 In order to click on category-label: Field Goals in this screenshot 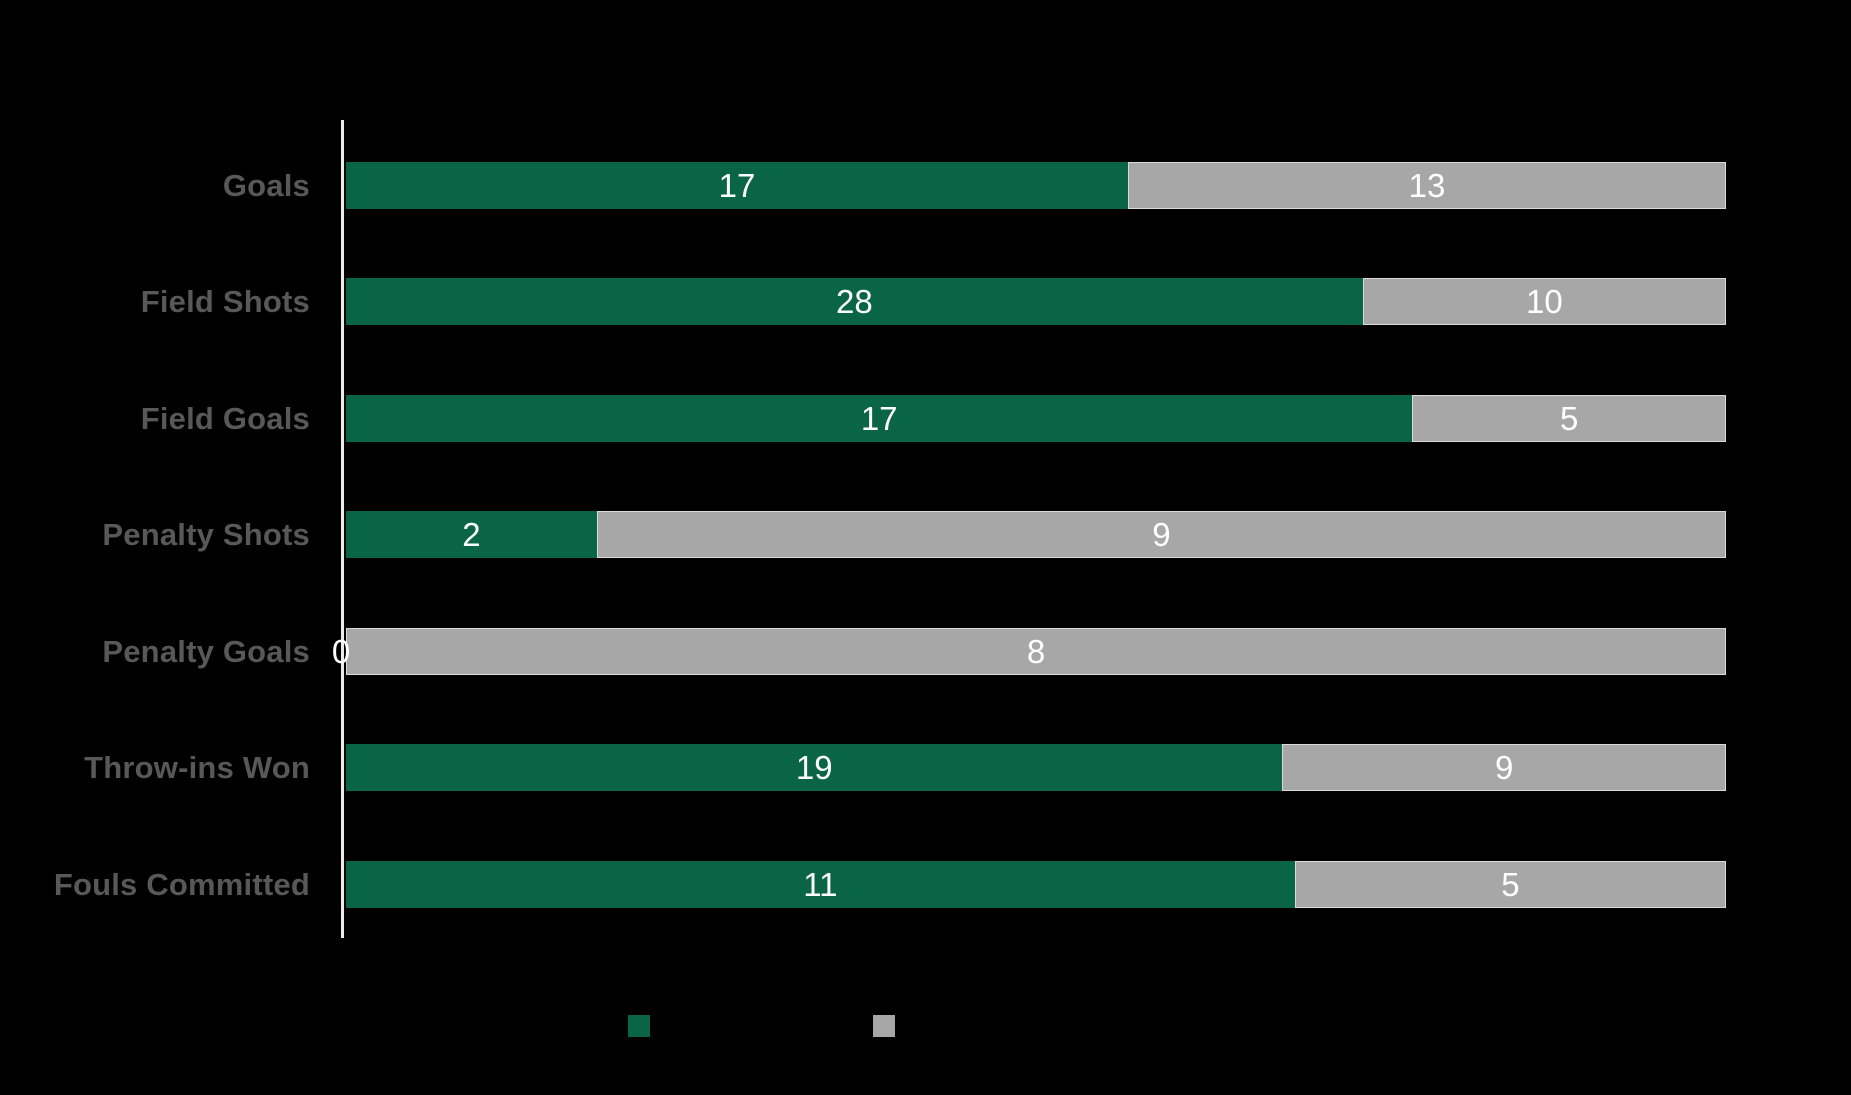, I will do `click(225, 418)`.